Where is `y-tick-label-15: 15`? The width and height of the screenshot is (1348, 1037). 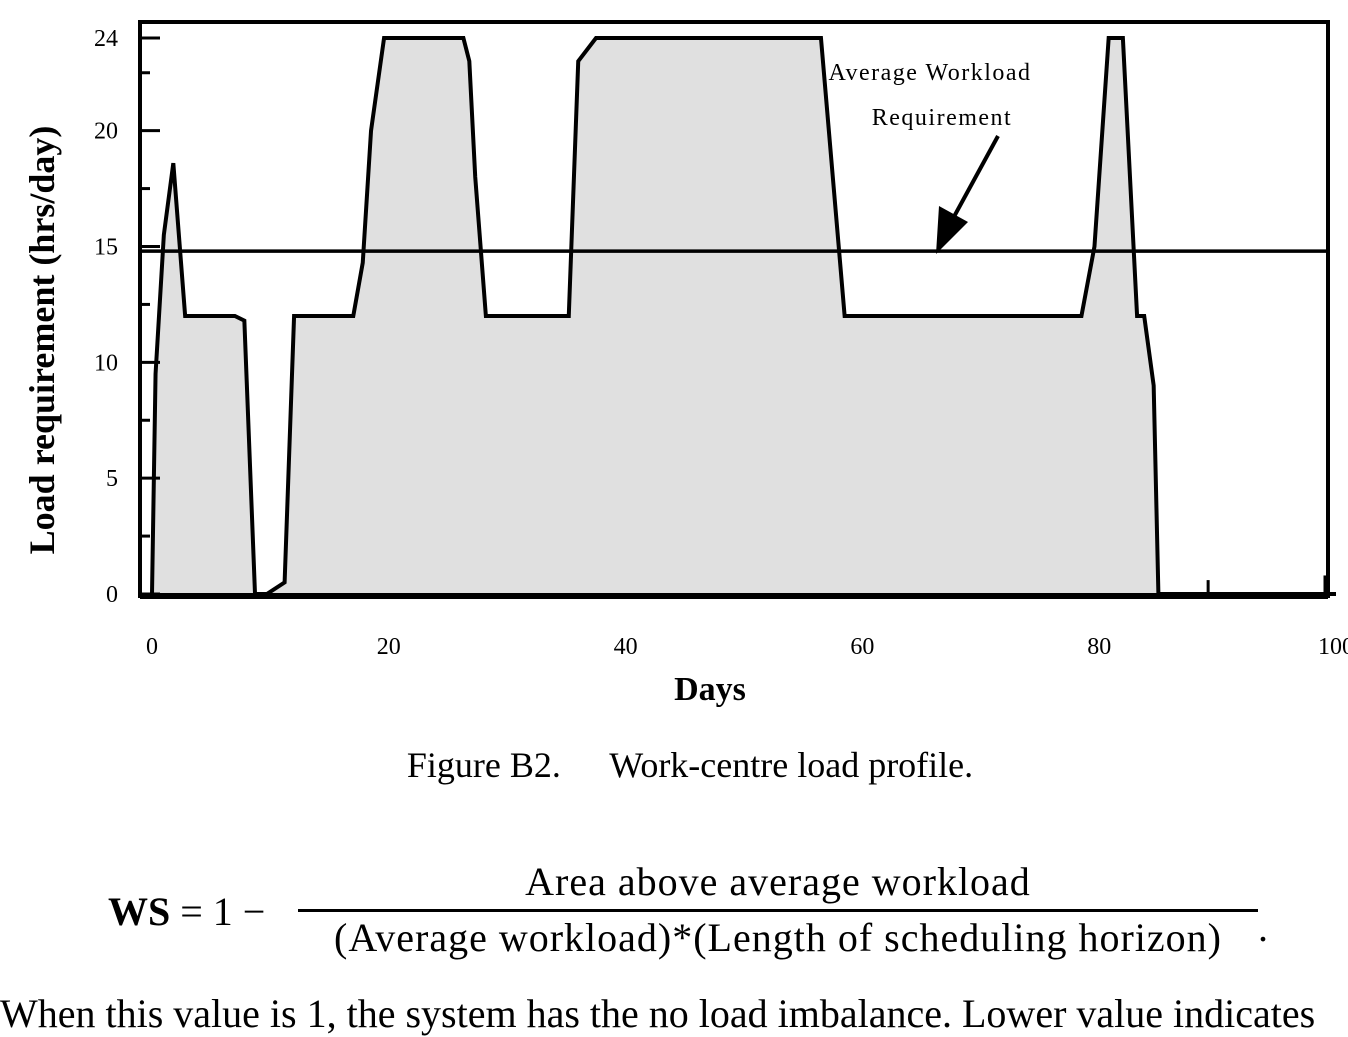
y-tick-label-15: 15 is located at coordinates (106, 248).